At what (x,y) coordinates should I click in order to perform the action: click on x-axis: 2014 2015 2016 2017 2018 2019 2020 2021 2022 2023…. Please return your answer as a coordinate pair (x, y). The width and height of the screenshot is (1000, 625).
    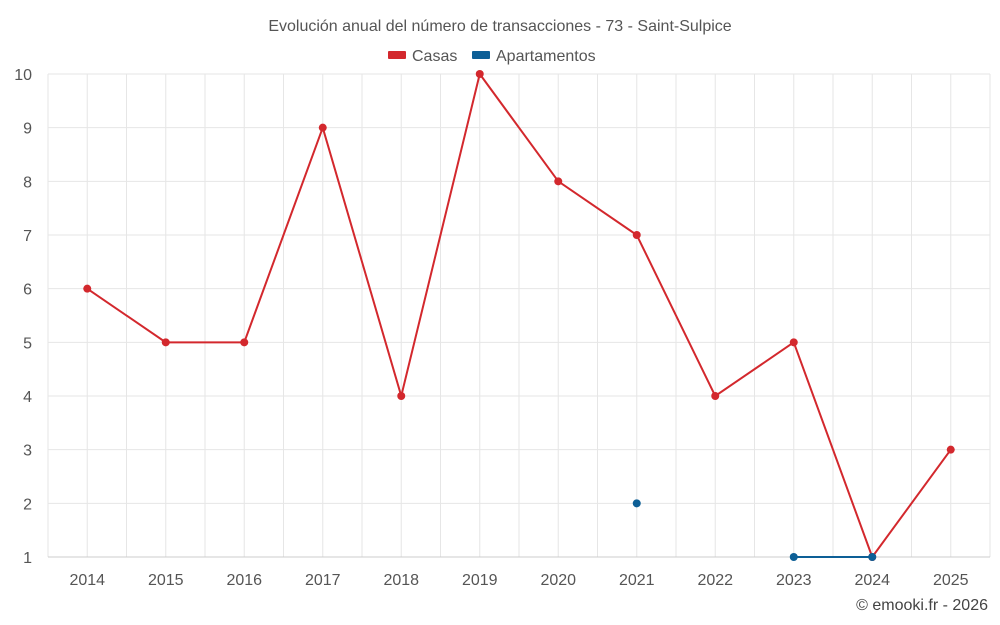
    Looking at the image, I should click on (519, 572).